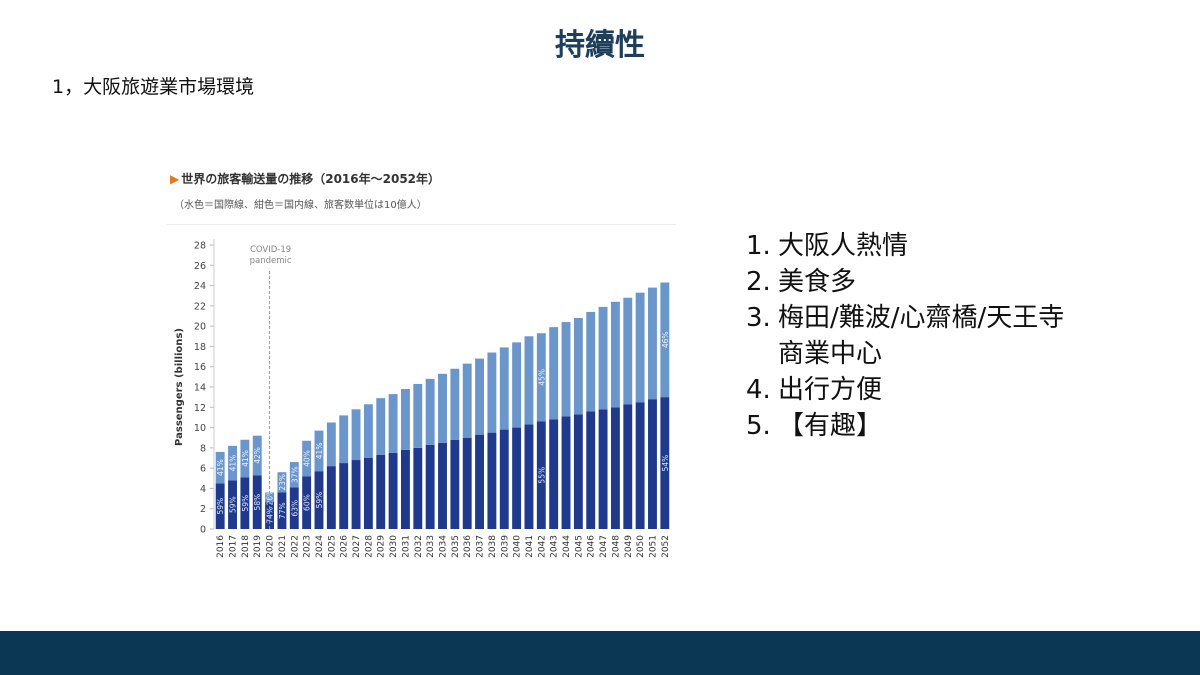 The width and height of the screenshot is (1200, 675). What do you see at coordinates (481, 546) in the screenshot?
I see `x-tick-label: 2037` at bounding box center [481, 546].